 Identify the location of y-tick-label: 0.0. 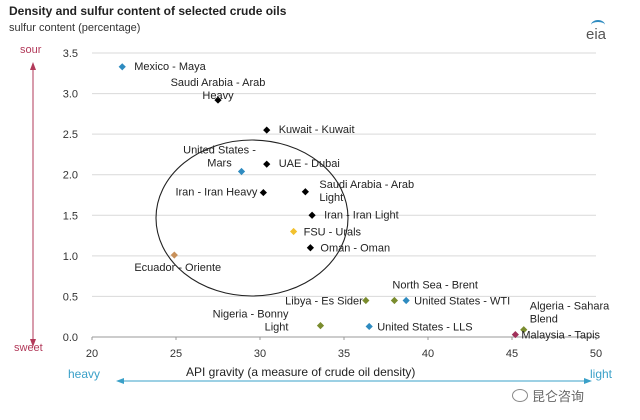
(70, 338).